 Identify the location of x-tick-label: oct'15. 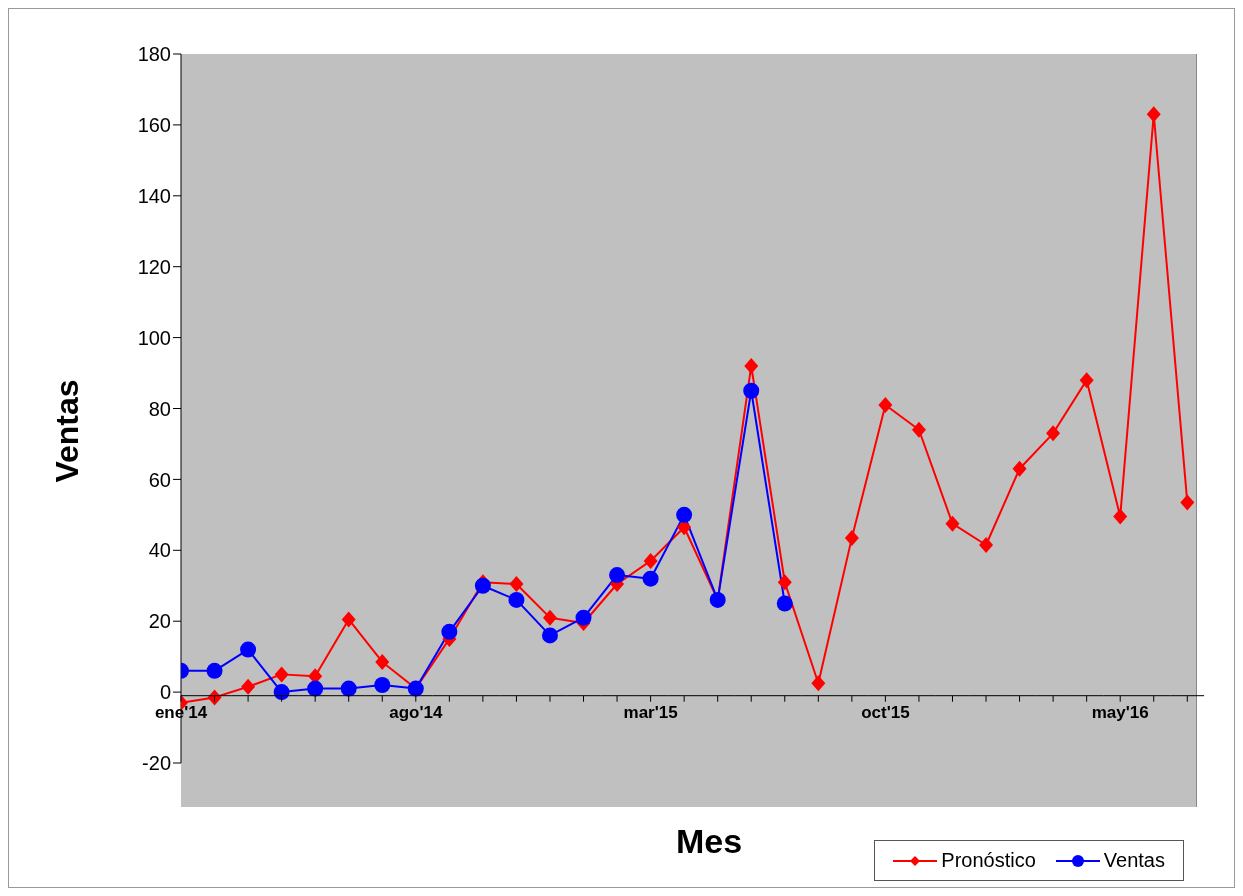
(885, 712).